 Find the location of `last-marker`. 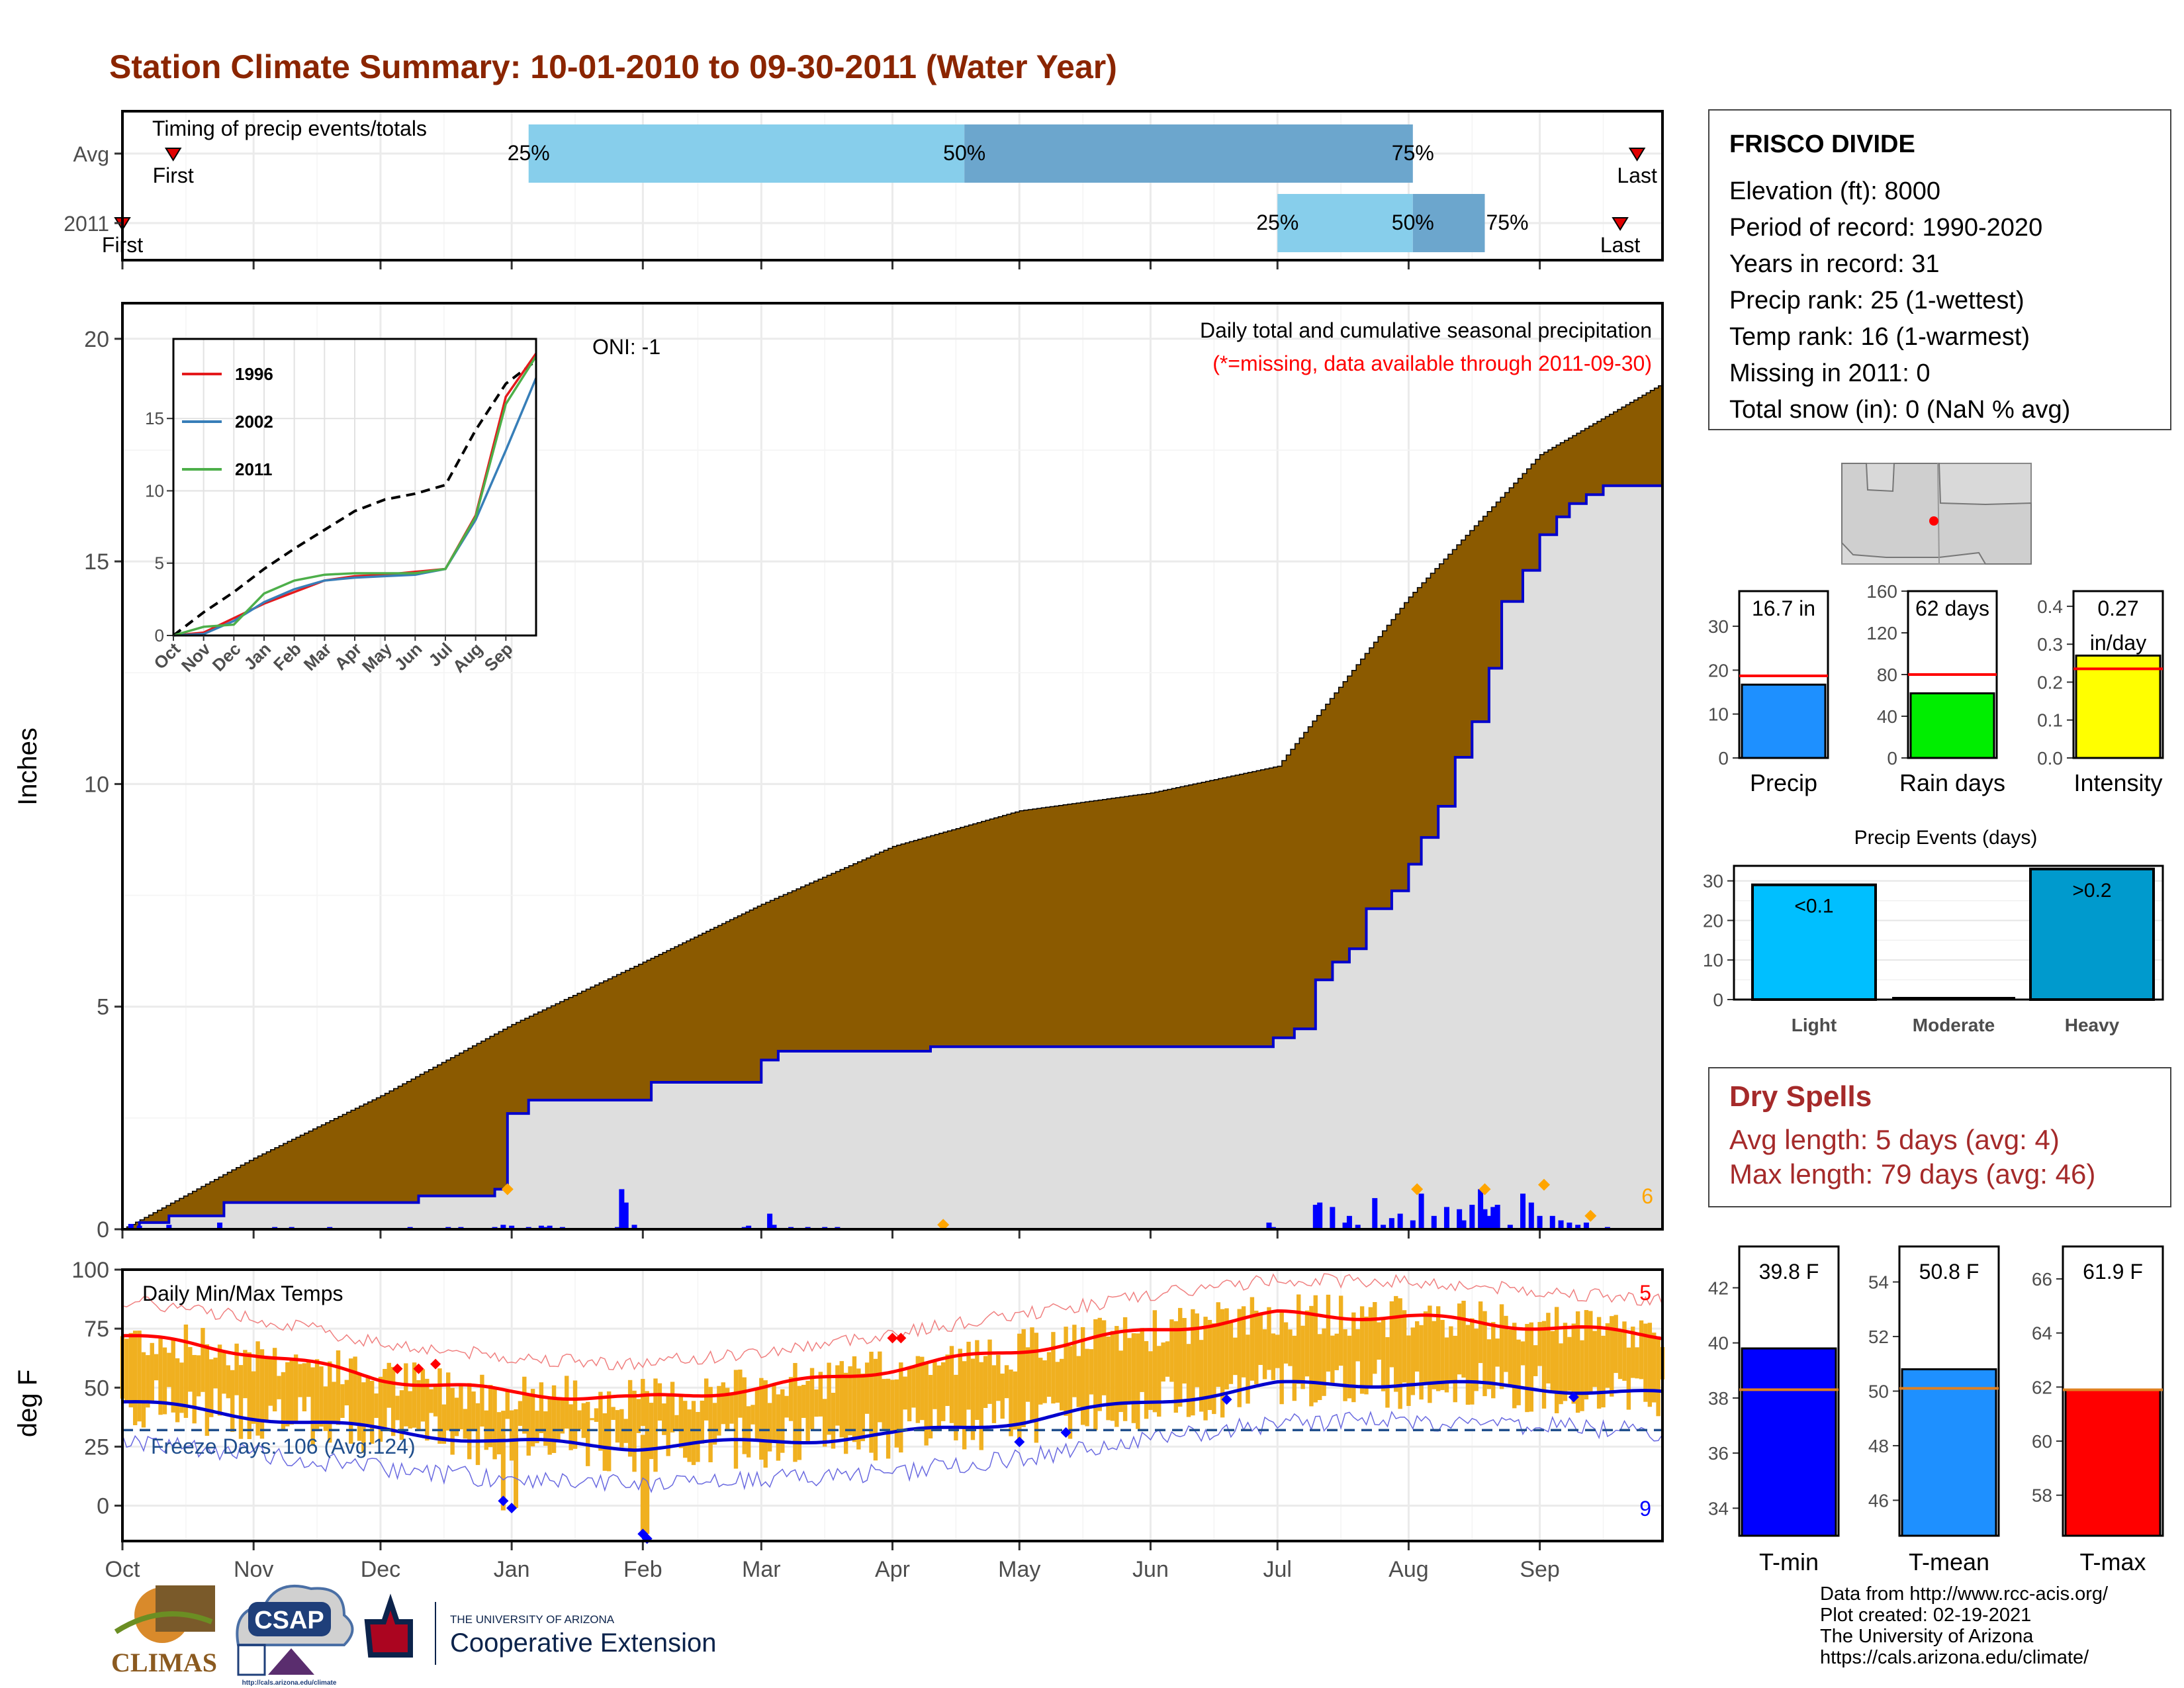

last-marker is located at coordinates (1621, 224).